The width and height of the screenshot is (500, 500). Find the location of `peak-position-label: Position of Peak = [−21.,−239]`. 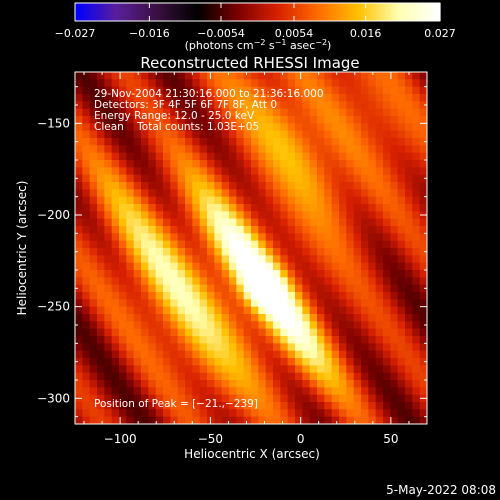

peak-position-label: Position of Peak = [−21.,−239] is located at coordinates (176, 404).